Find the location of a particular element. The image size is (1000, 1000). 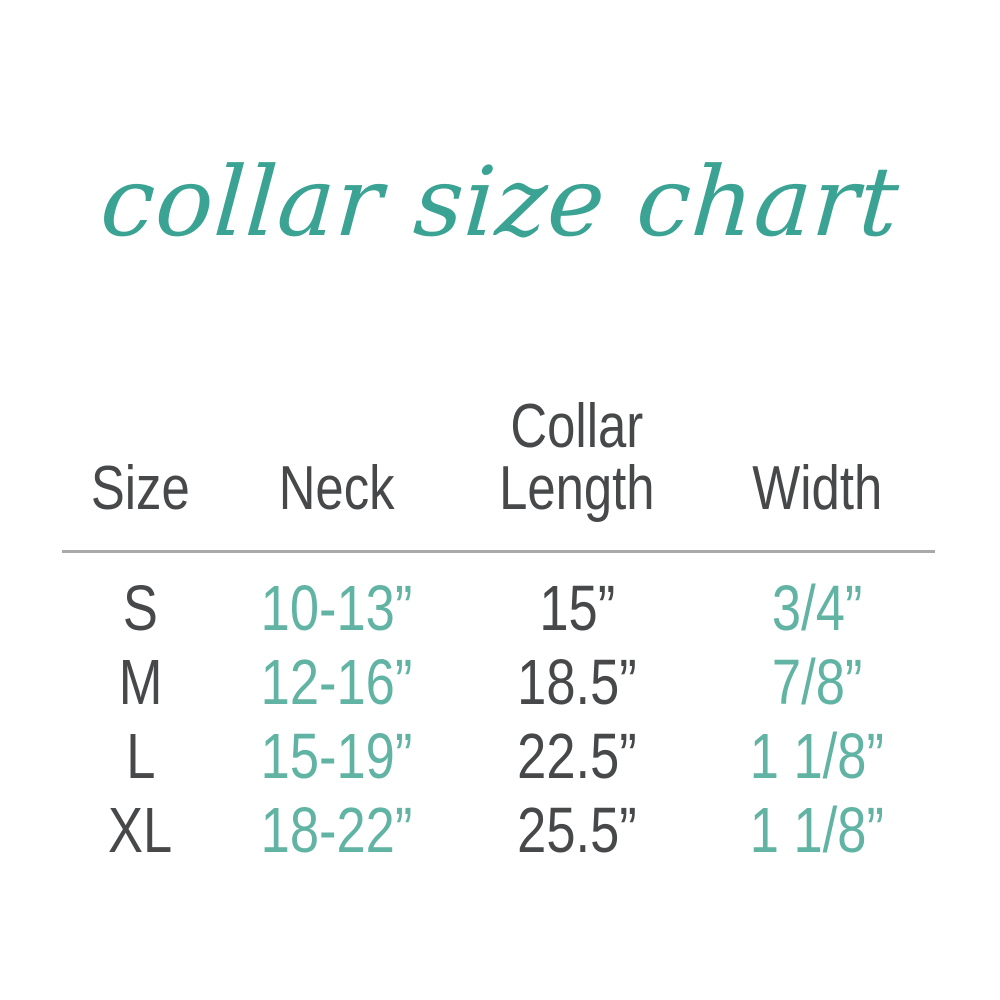

width-value: 7/8” is located at coordinates (817, 681).